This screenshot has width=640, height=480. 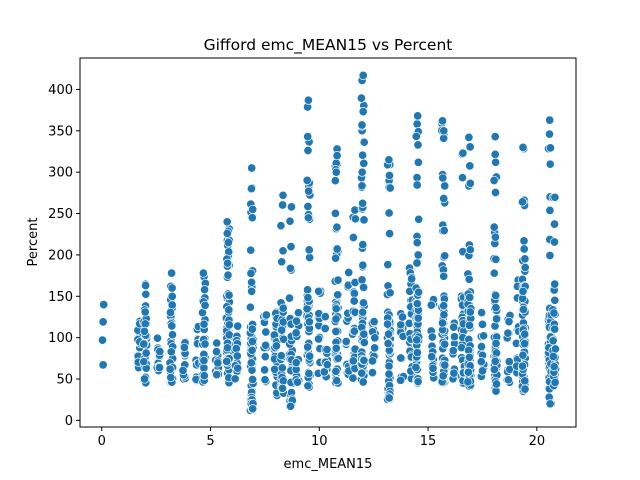 What do you see at coordinates (60, 297) in the screenshot?
I see `y-tick-label: 150` at bounding box center [60, 297].